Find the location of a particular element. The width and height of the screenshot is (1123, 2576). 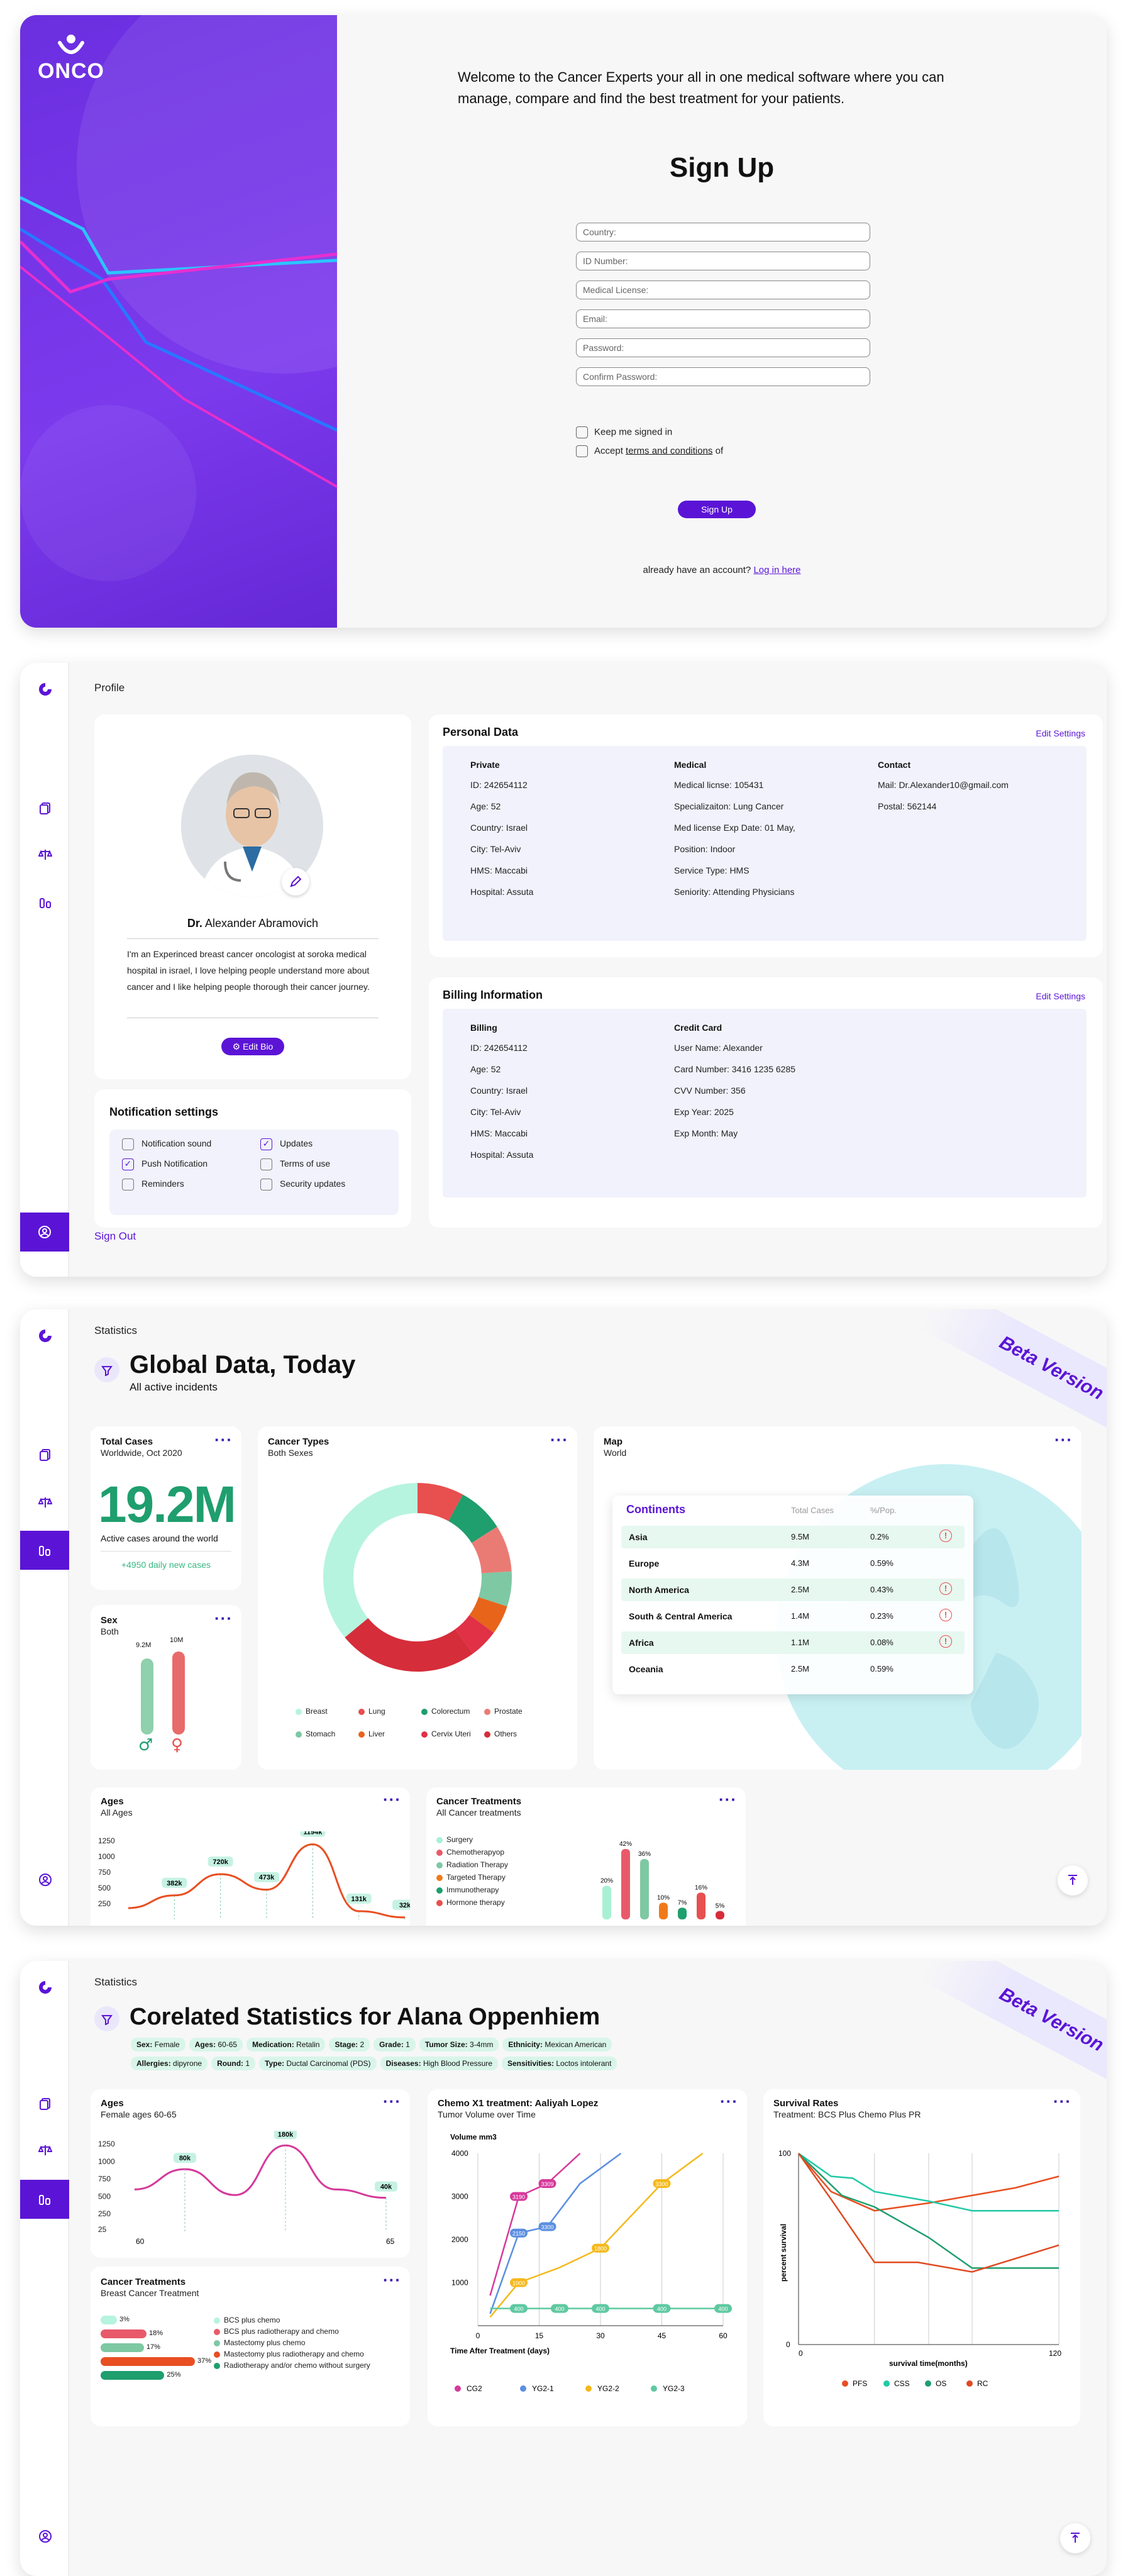

continent-name: Africa is located at coordinates (641, 1643).